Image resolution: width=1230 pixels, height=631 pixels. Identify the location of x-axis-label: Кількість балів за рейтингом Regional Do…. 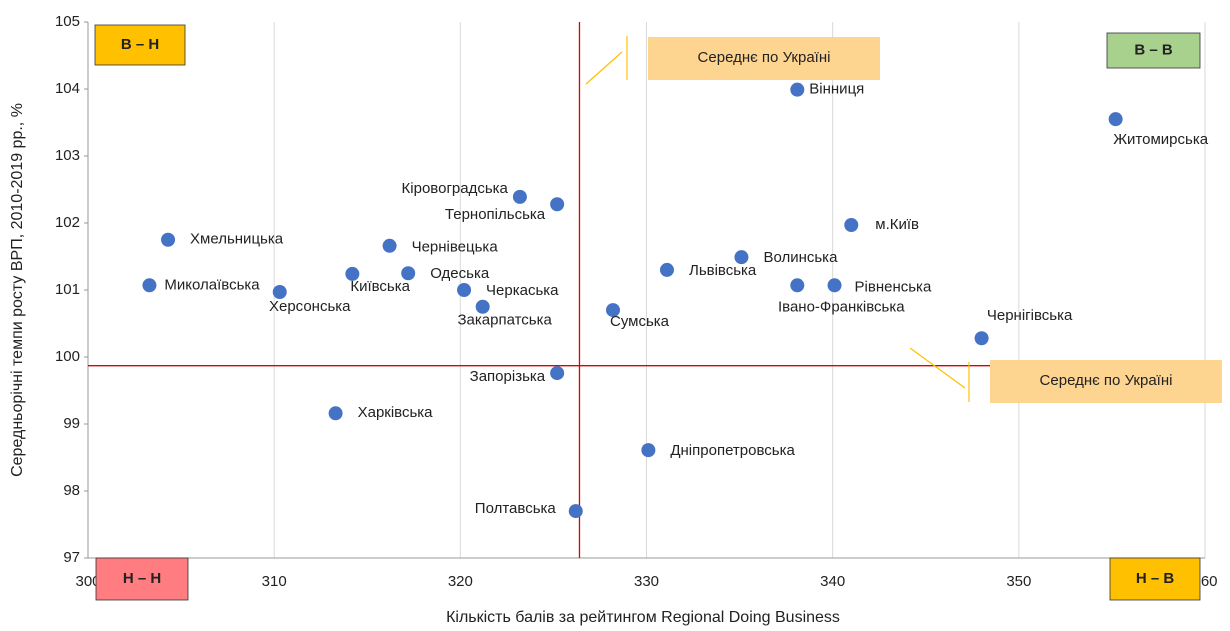
(643, 617).